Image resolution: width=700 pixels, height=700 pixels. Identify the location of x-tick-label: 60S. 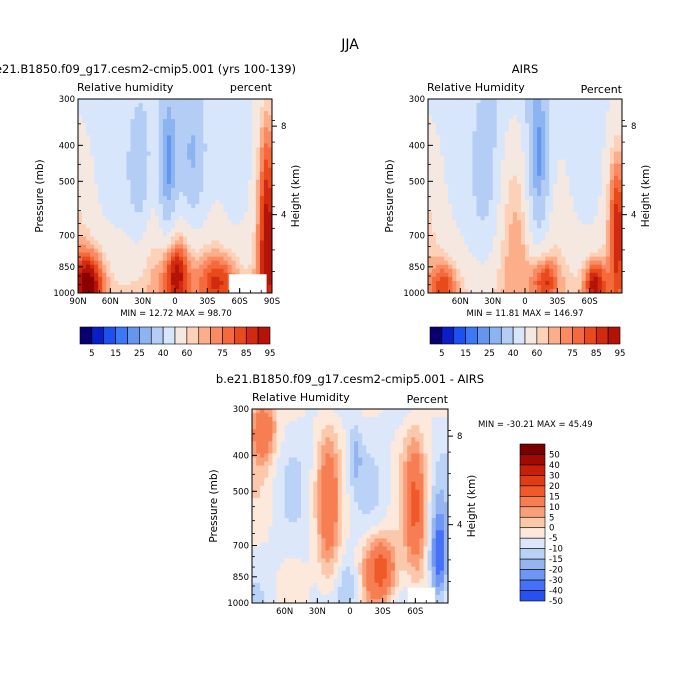
(240, 302).